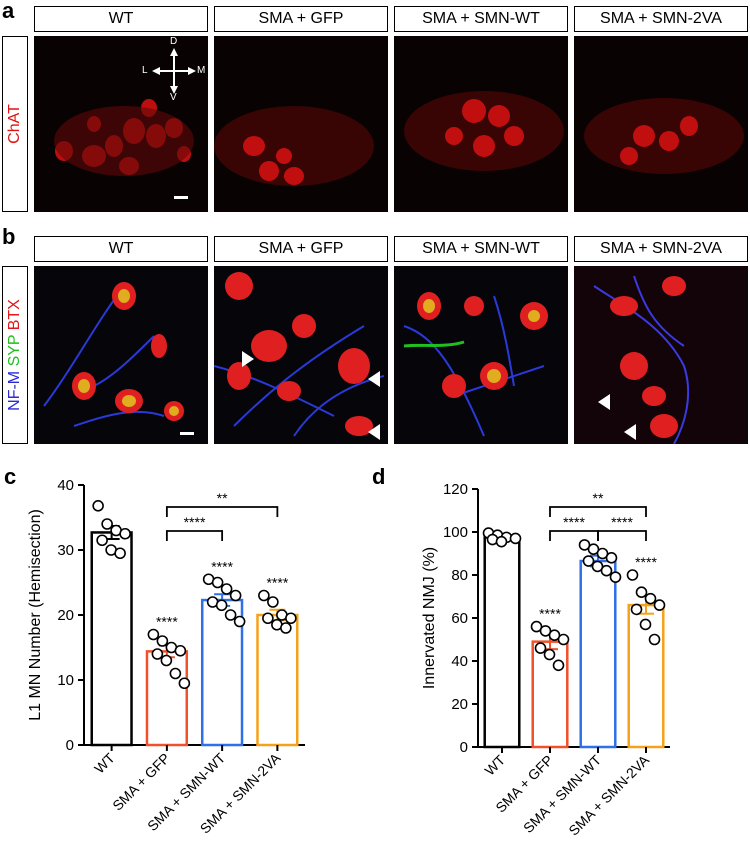  I want to click on y-tick-label: 60, so click(459, 618).